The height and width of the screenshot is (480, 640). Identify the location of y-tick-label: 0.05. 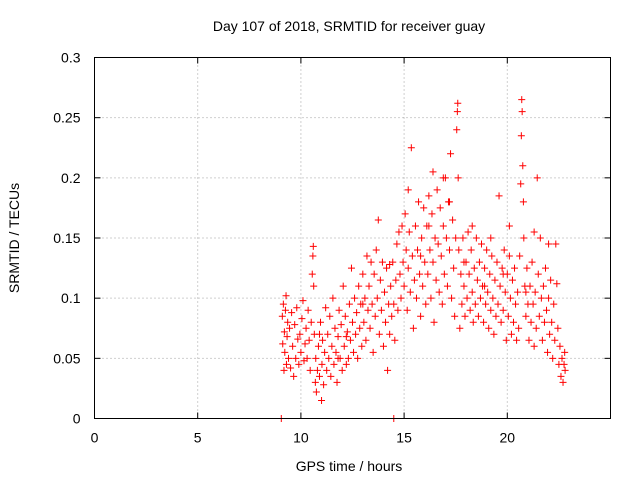
(66, 358).